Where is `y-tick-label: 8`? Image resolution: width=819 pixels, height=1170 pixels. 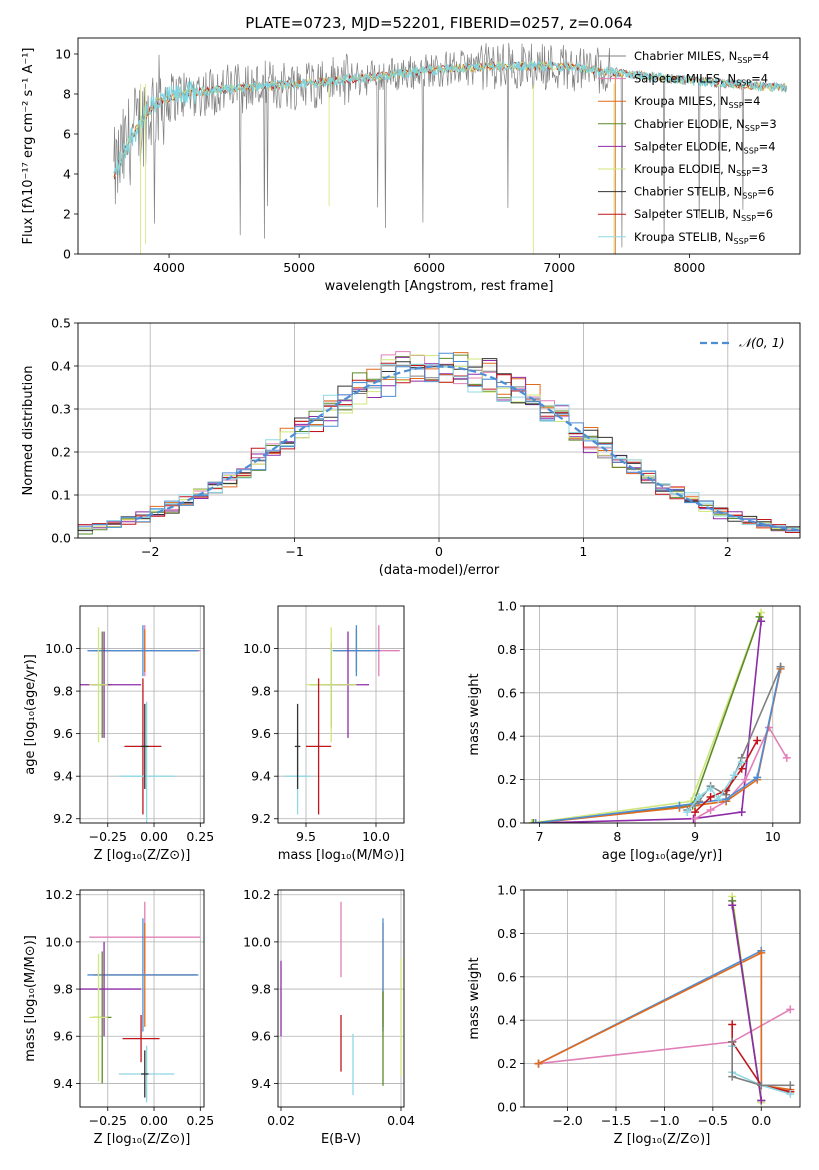 y-tick-label: 8 is located at coordinates (67, 94).